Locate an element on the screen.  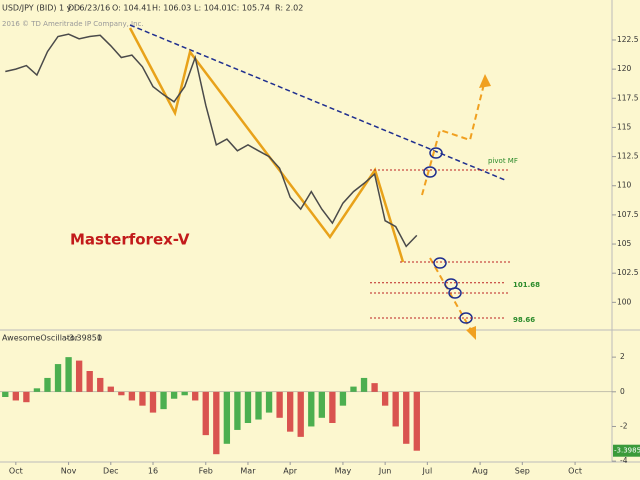
y-tick-label: 110 is located at coordinates (624, 185).